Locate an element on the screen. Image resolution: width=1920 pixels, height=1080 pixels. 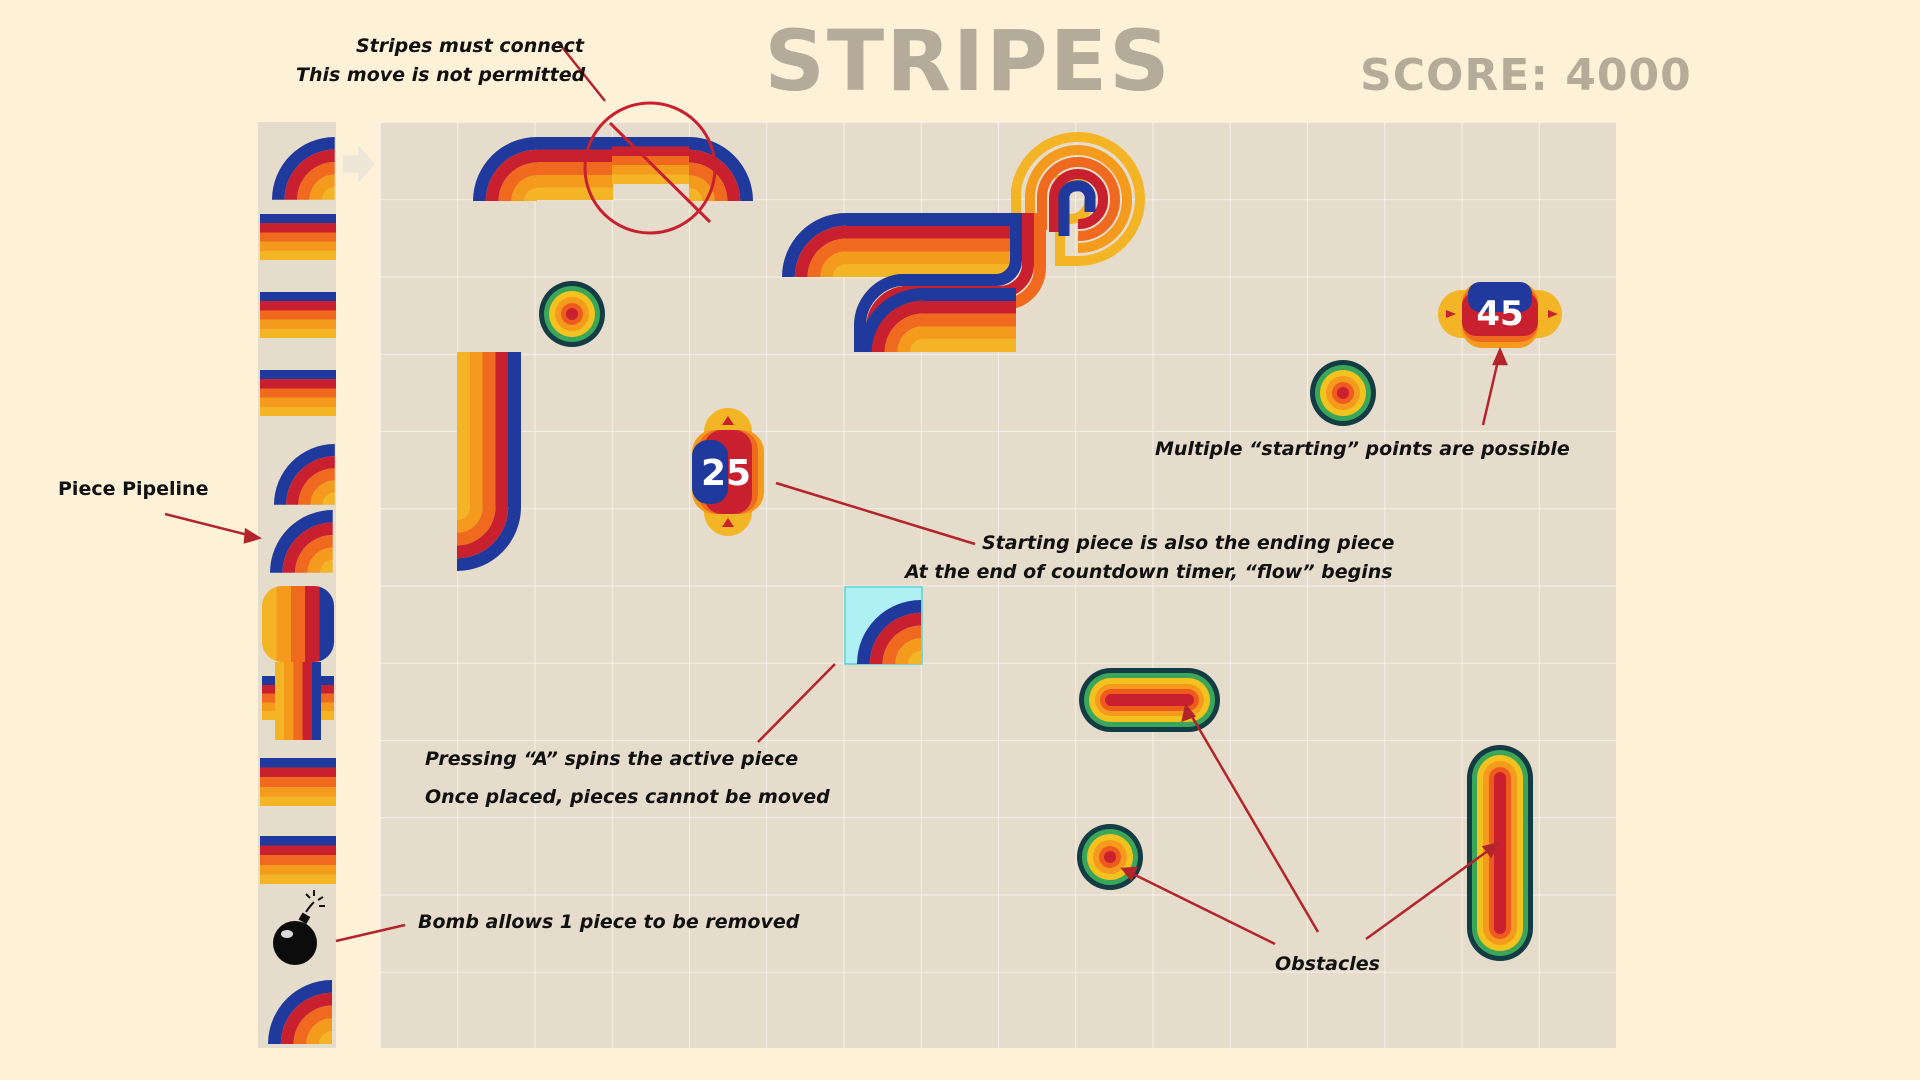
pipeline-piece-junction is located at coordinates (298, 663).